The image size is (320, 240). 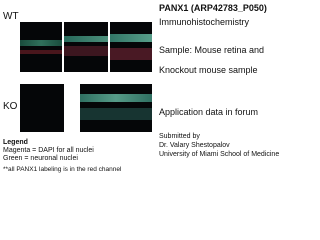 What do you see at coordinates (204, 22) in the screenshot?
I see `info-method: Immunohistochemistry` at bounding box center [204, 22].